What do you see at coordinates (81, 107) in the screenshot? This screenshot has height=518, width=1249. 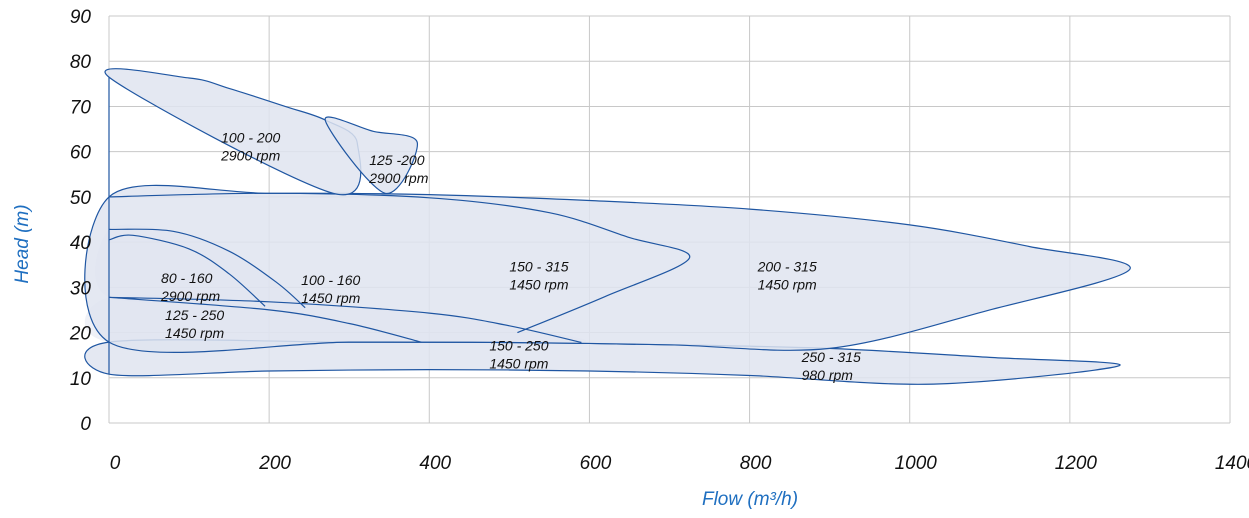 I see `y-tick-label: 70` at bounding box center [81, 107].